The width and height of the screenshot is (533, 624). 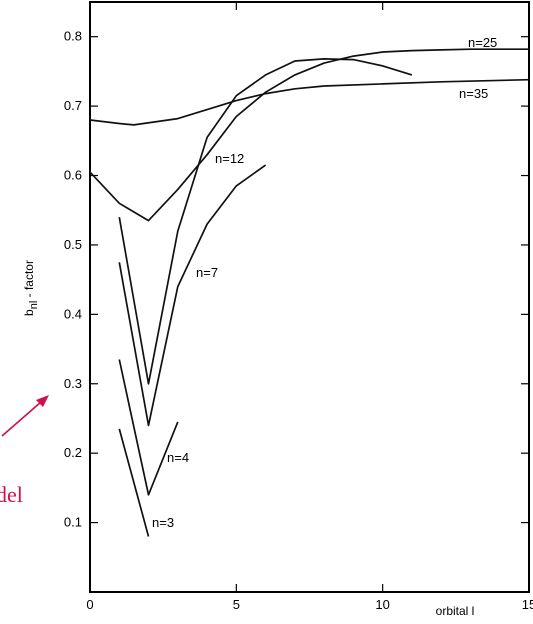 What do you see at coordinates (482, 42) in the screenshot?
I see `curve-label-n-25: n=25` at bounding box center [482, 42].